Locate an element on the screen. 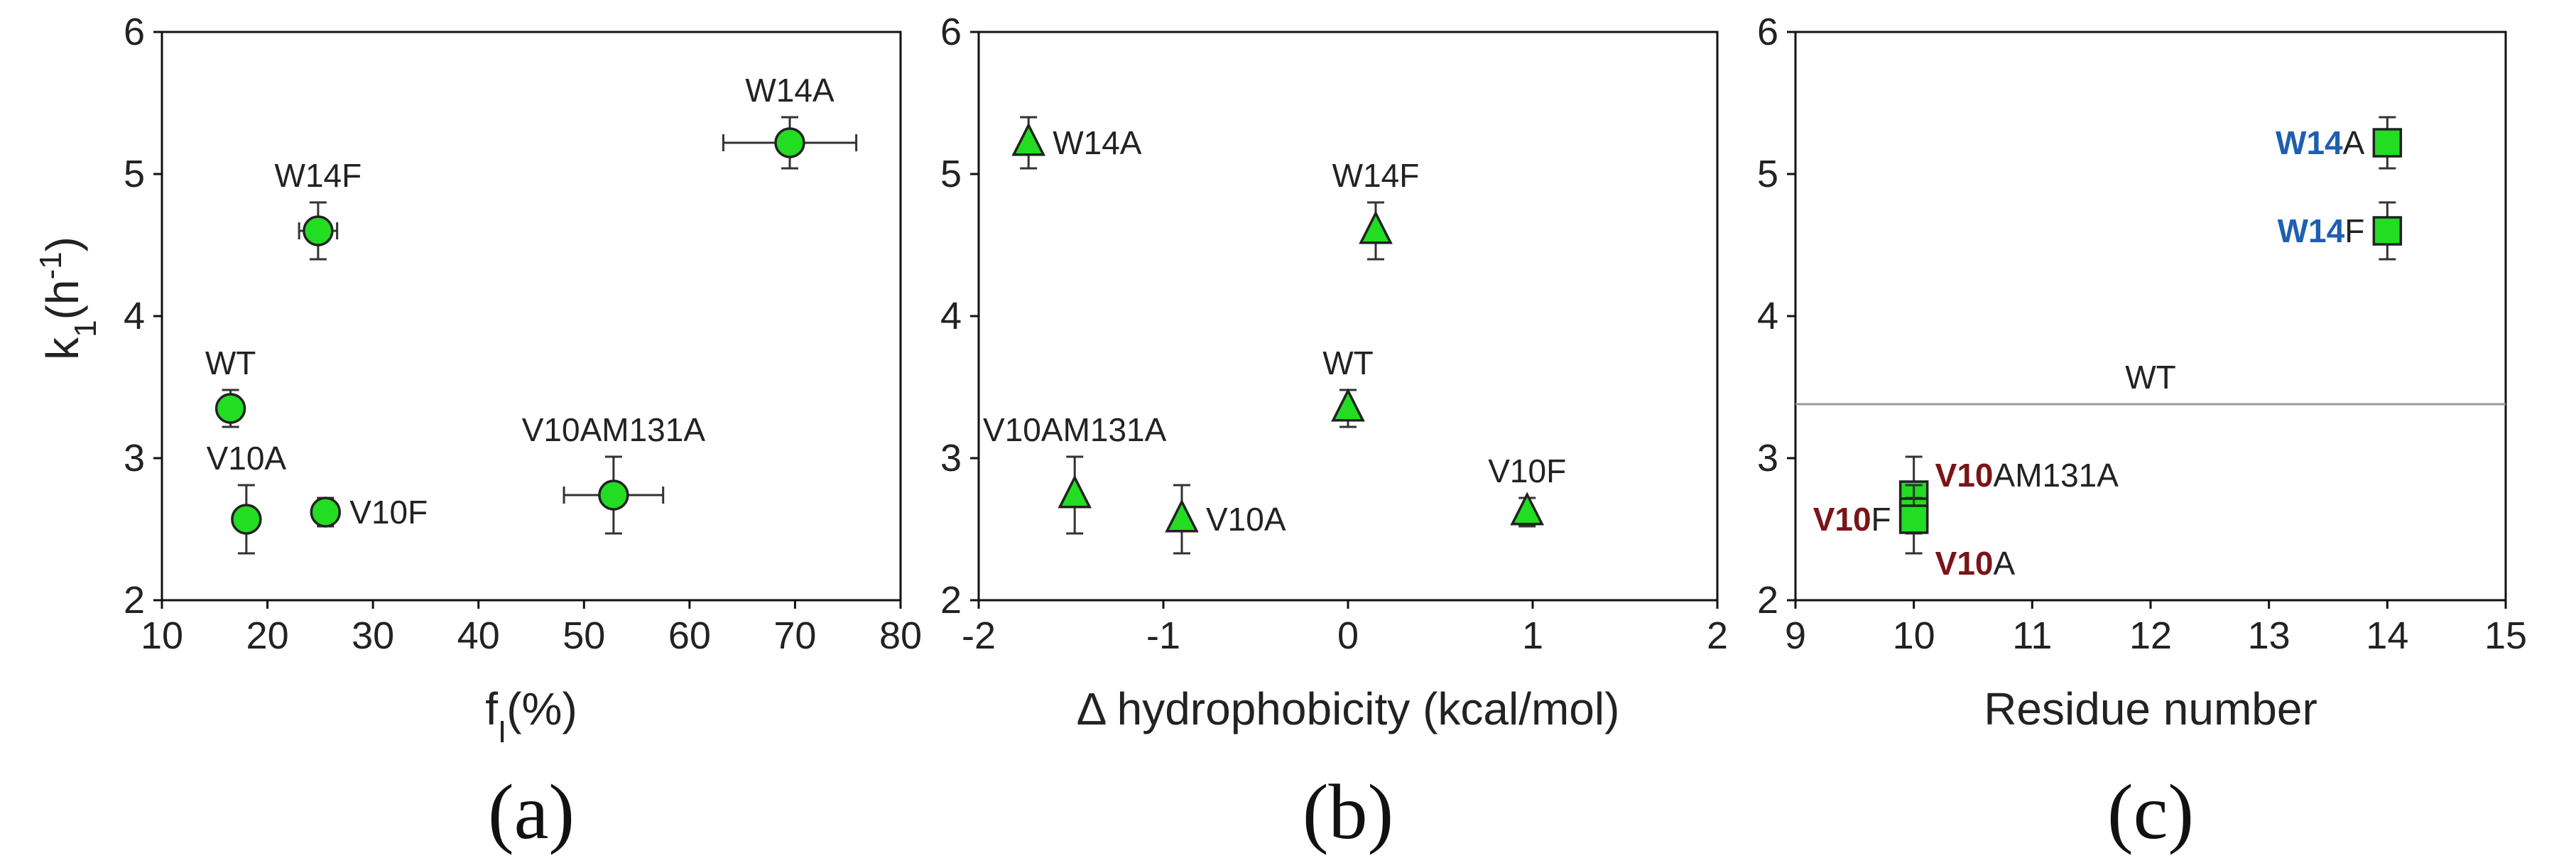  x-tick-label: 9 is located at coordinates (1796, 635).